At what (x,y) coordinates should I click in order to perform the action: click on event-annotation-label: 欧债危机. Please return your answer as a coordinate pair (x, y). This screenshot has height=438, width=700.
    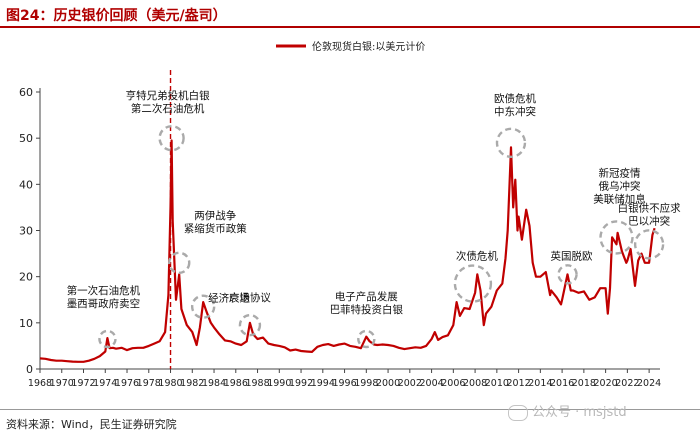
    Looking at the image, I should click on (515, 98).